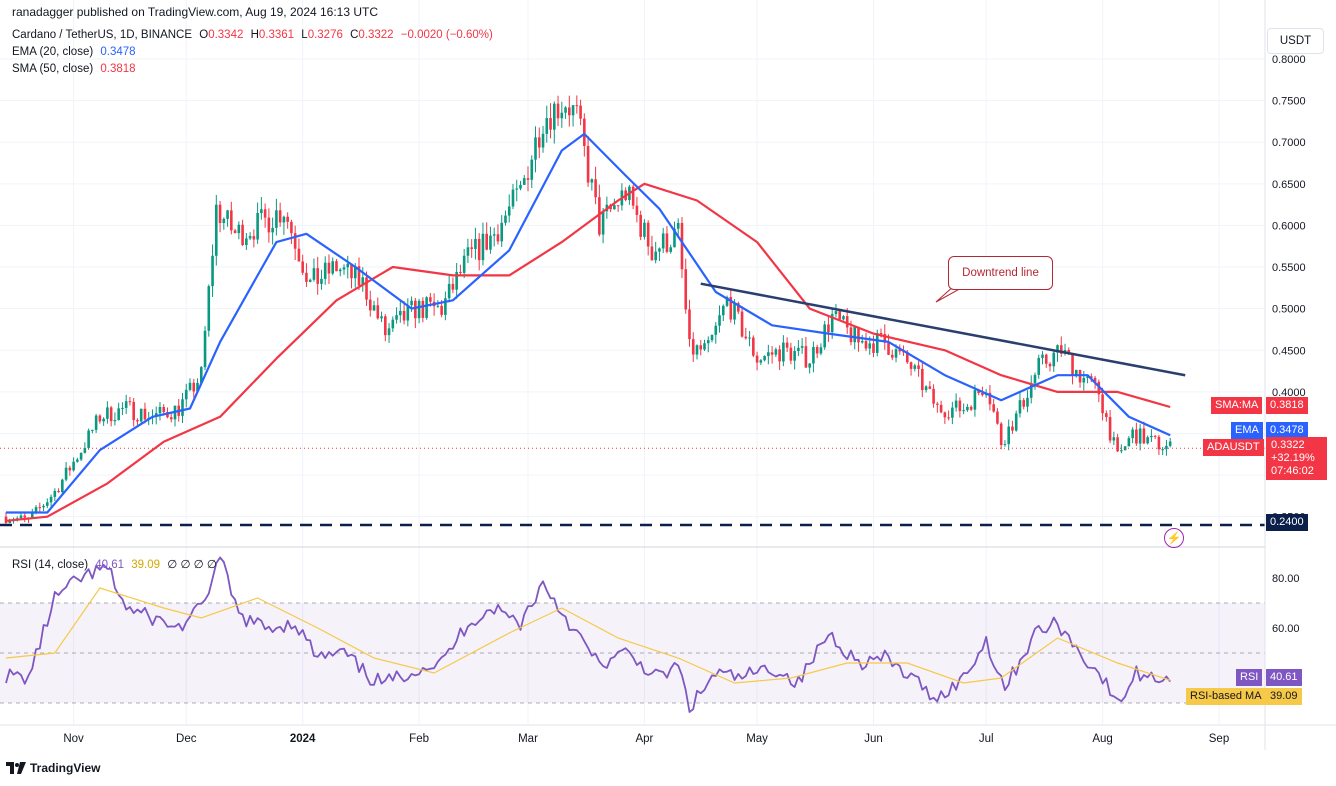 Image resolution: width=1336 pixels, height=786 pixels. What do you see at coordinates (1289, 185) in the screenshot?
I see `price-tick-label: 0.6500` at bounding box center [1289, 185].